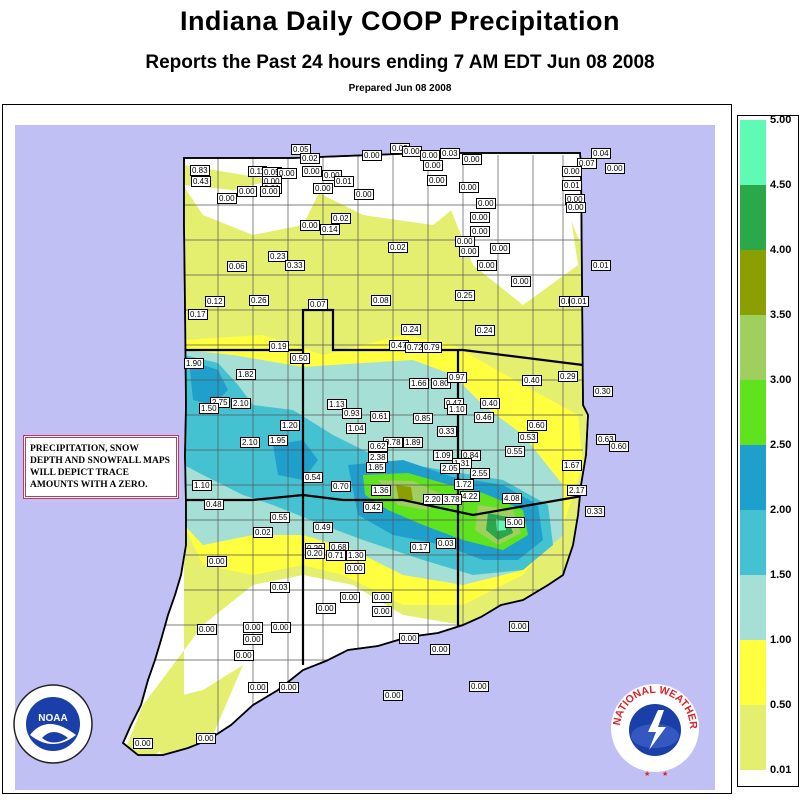 Image resolution: width=800 pixels, height=800 pixels. I want to click on station-value: 1.72, so click(464, 484).